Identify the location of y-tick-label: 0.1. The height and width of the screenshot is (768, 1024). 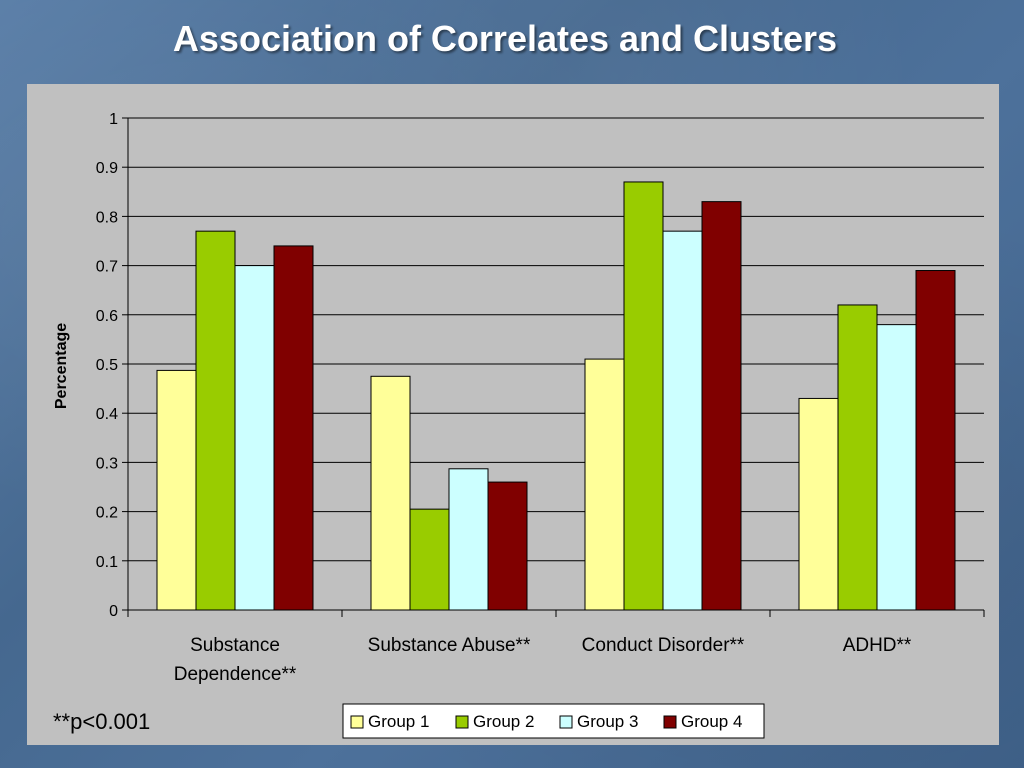
(107, 562).